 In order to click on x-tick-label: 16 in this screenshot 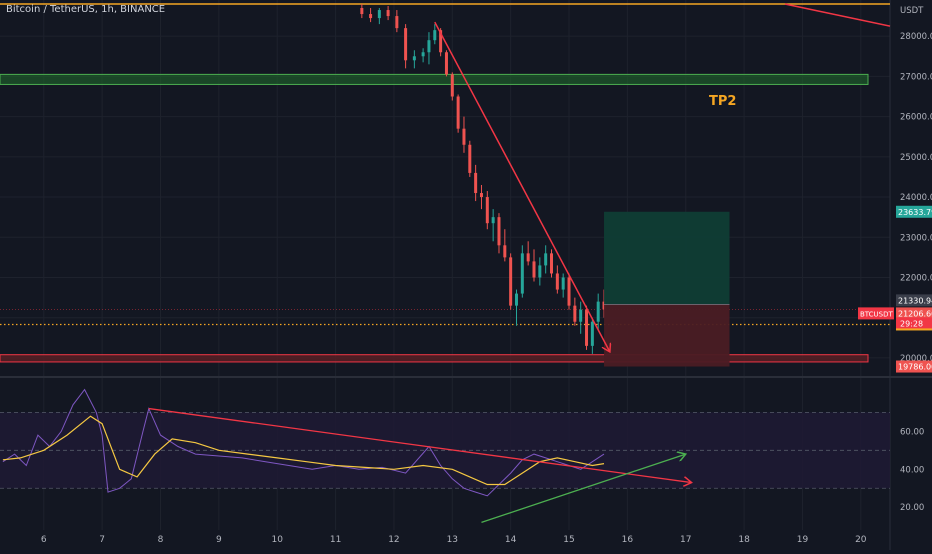, I will do `click(628, 540)`.